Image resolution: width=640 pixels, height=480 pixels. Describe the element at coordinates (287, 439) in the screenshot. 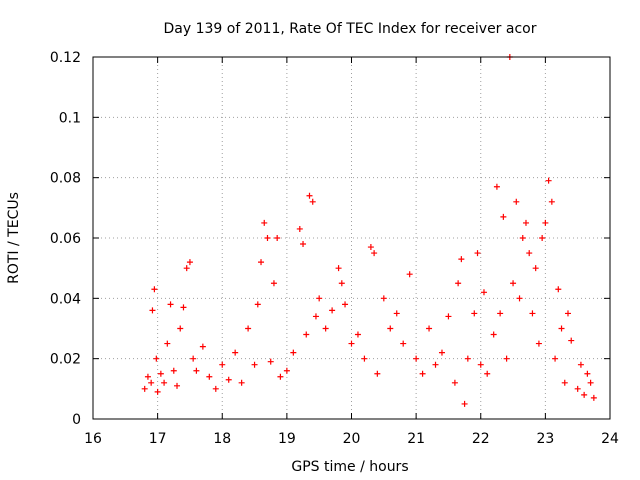

I see `x-tick-label: 19` at that location.